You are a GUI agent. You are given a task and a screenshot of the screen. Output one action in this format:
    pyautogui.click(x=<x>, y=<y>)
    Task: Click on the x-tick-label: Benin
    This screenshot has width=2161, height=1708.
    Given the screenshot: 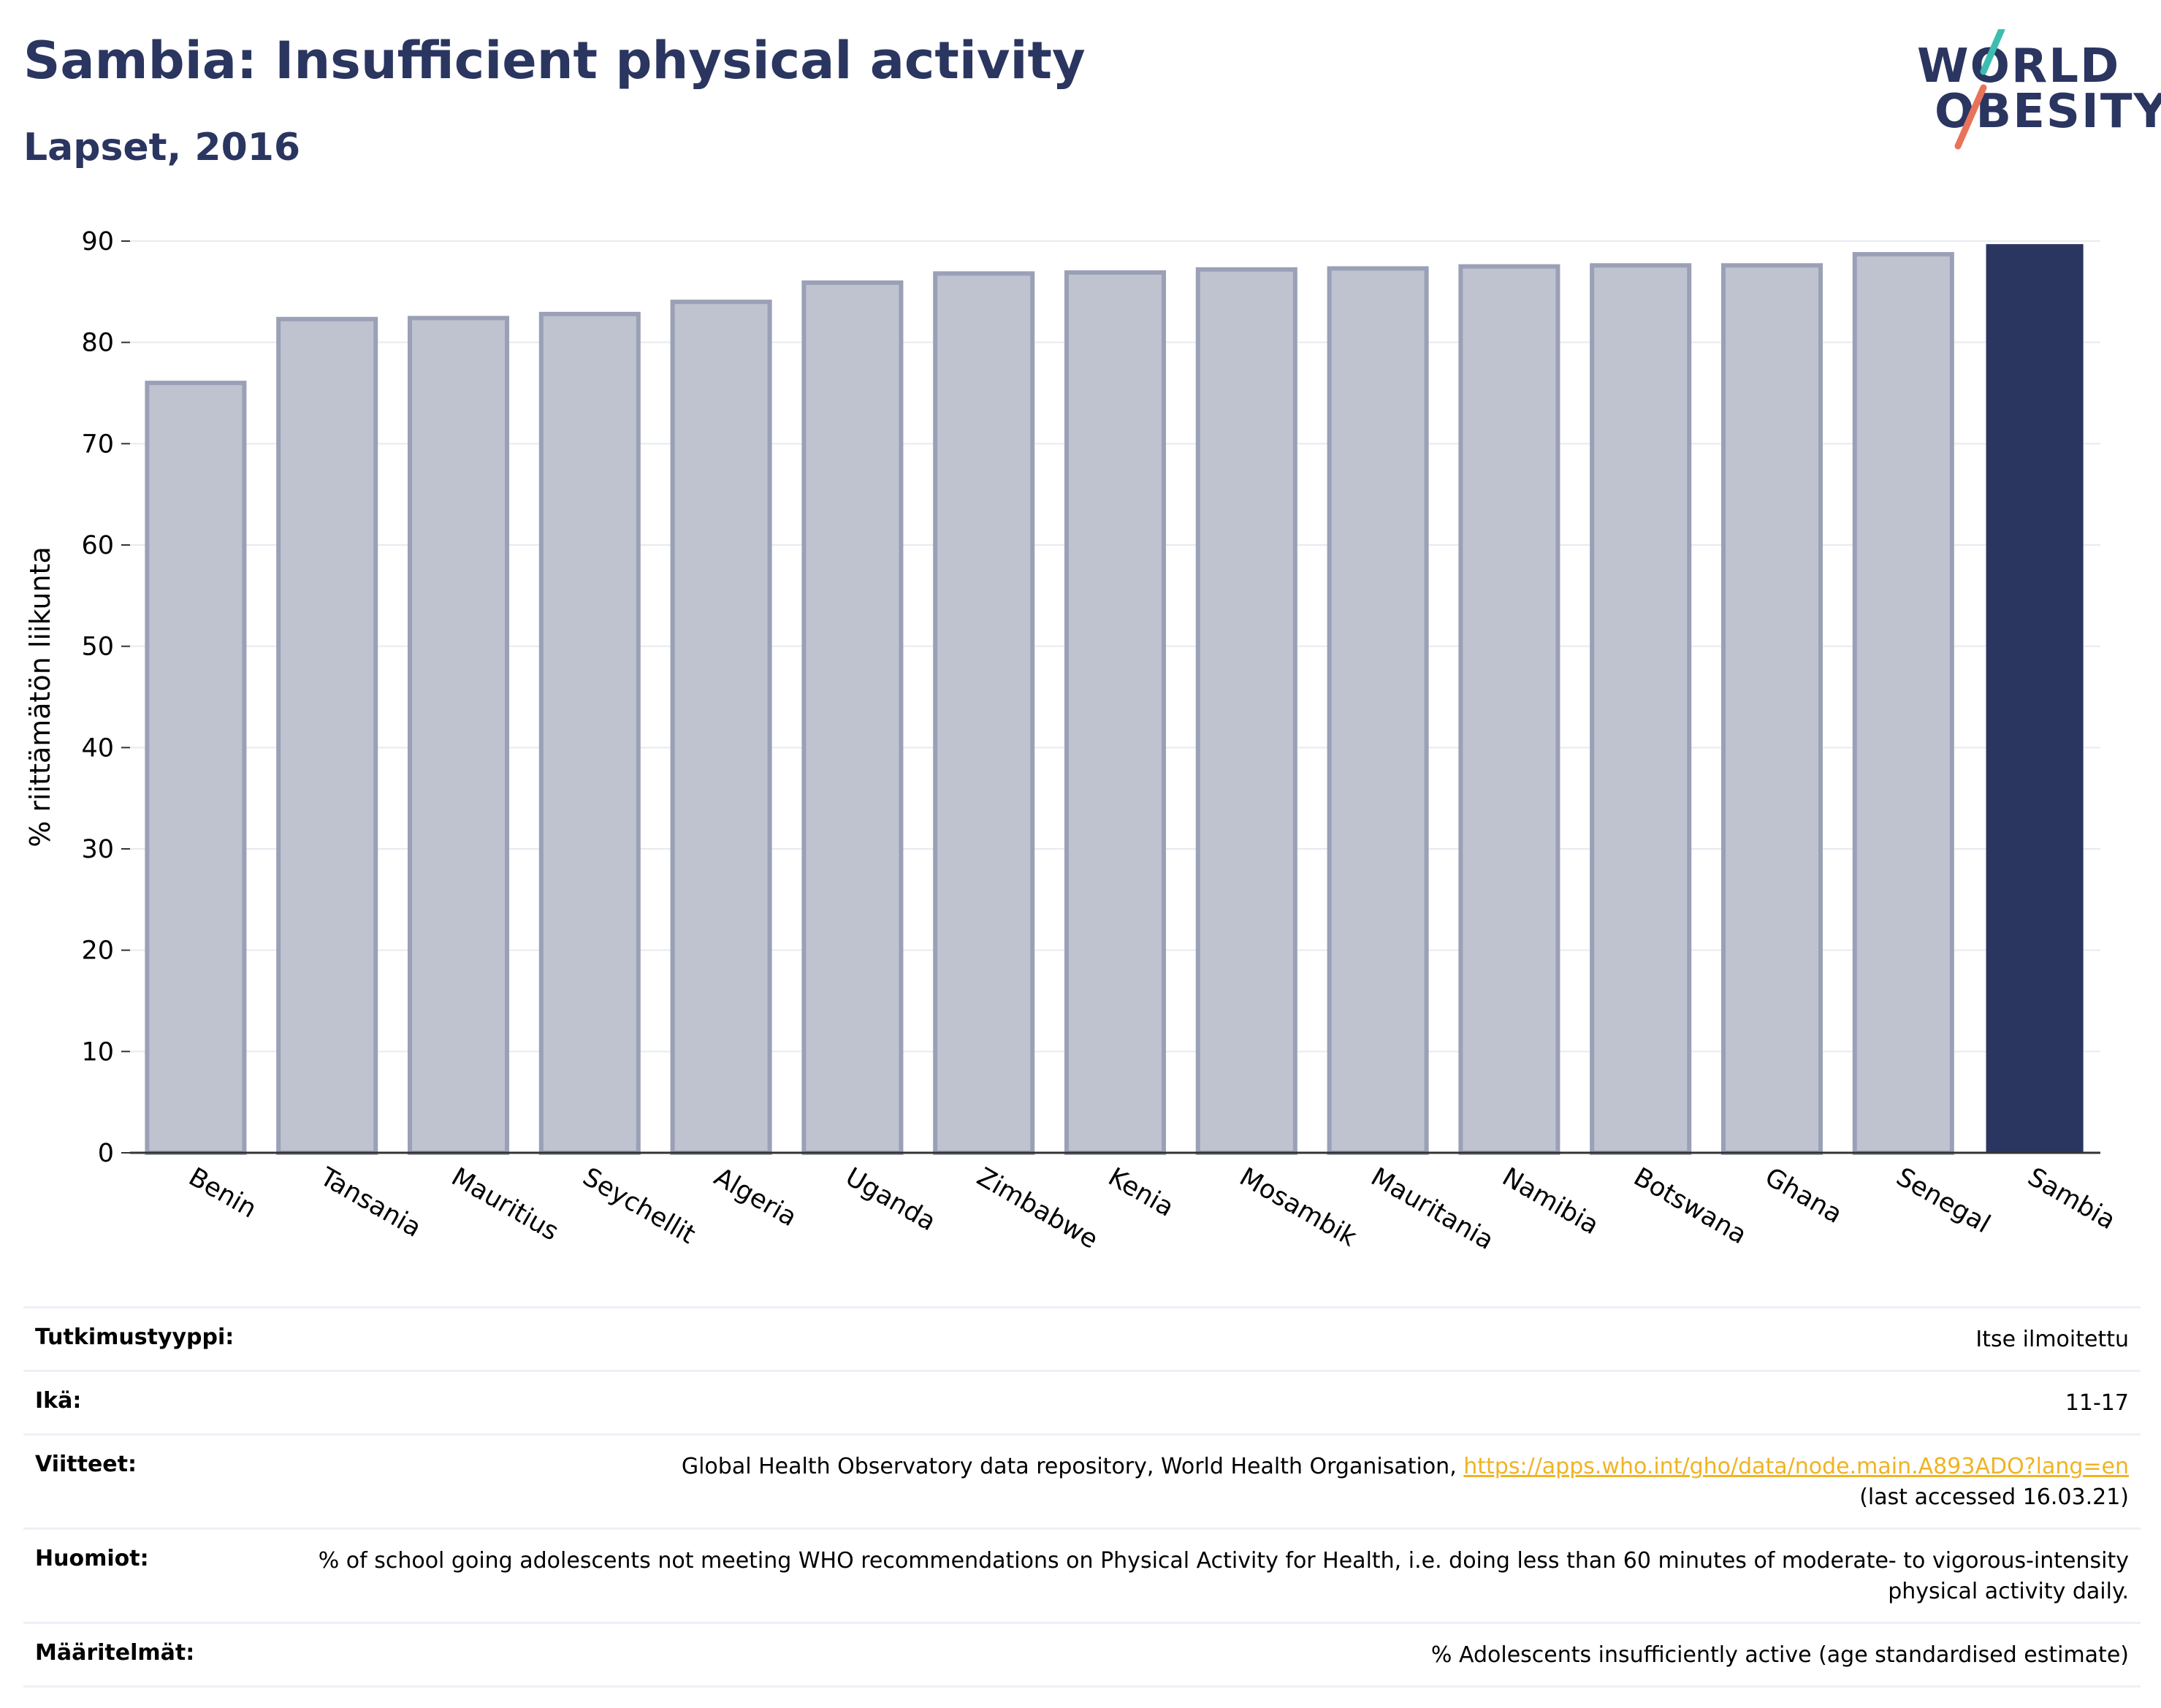 What is the action you would take?
    pyautogui.click(x=222, y=1193)
    